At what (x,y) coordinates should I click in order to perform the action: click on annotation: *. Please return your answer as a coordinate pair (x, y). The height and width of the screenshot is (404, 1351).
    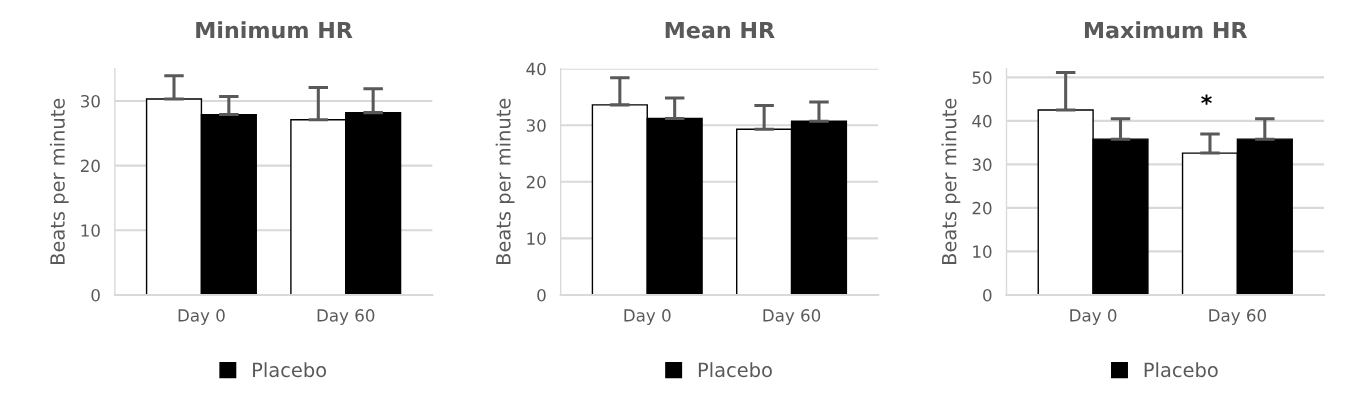
    Looking at the image, I should click on (1206, 99).